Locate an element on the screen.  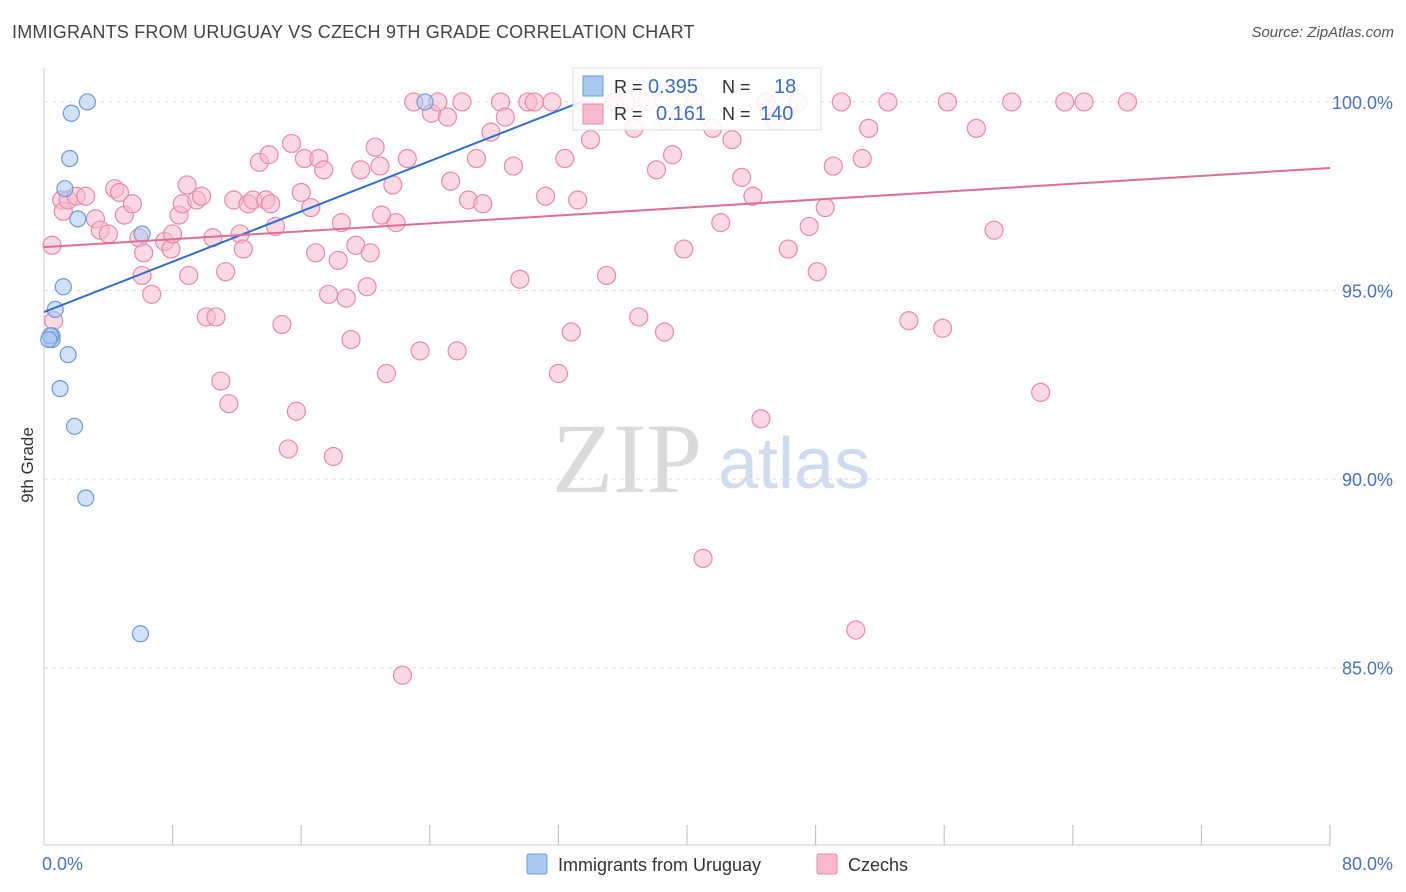
x-tick-label: 80.0% is located at coordinates (1367, 864).